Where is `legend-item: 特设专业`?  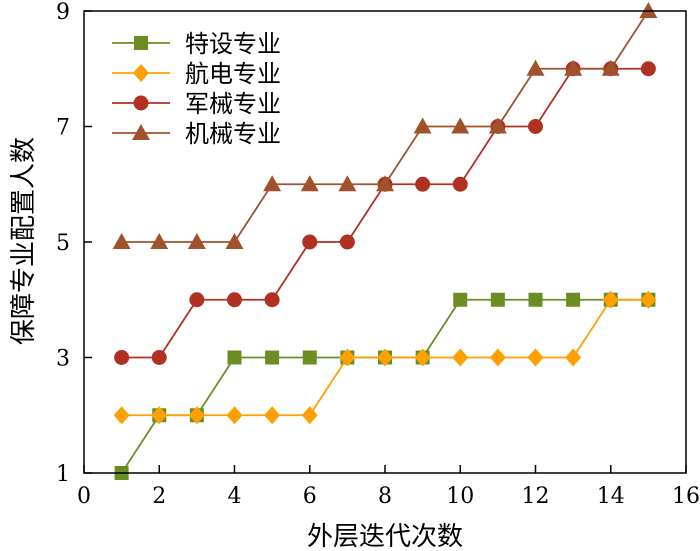 legend-item: 特设专业 is located at coordinates (196, 44).